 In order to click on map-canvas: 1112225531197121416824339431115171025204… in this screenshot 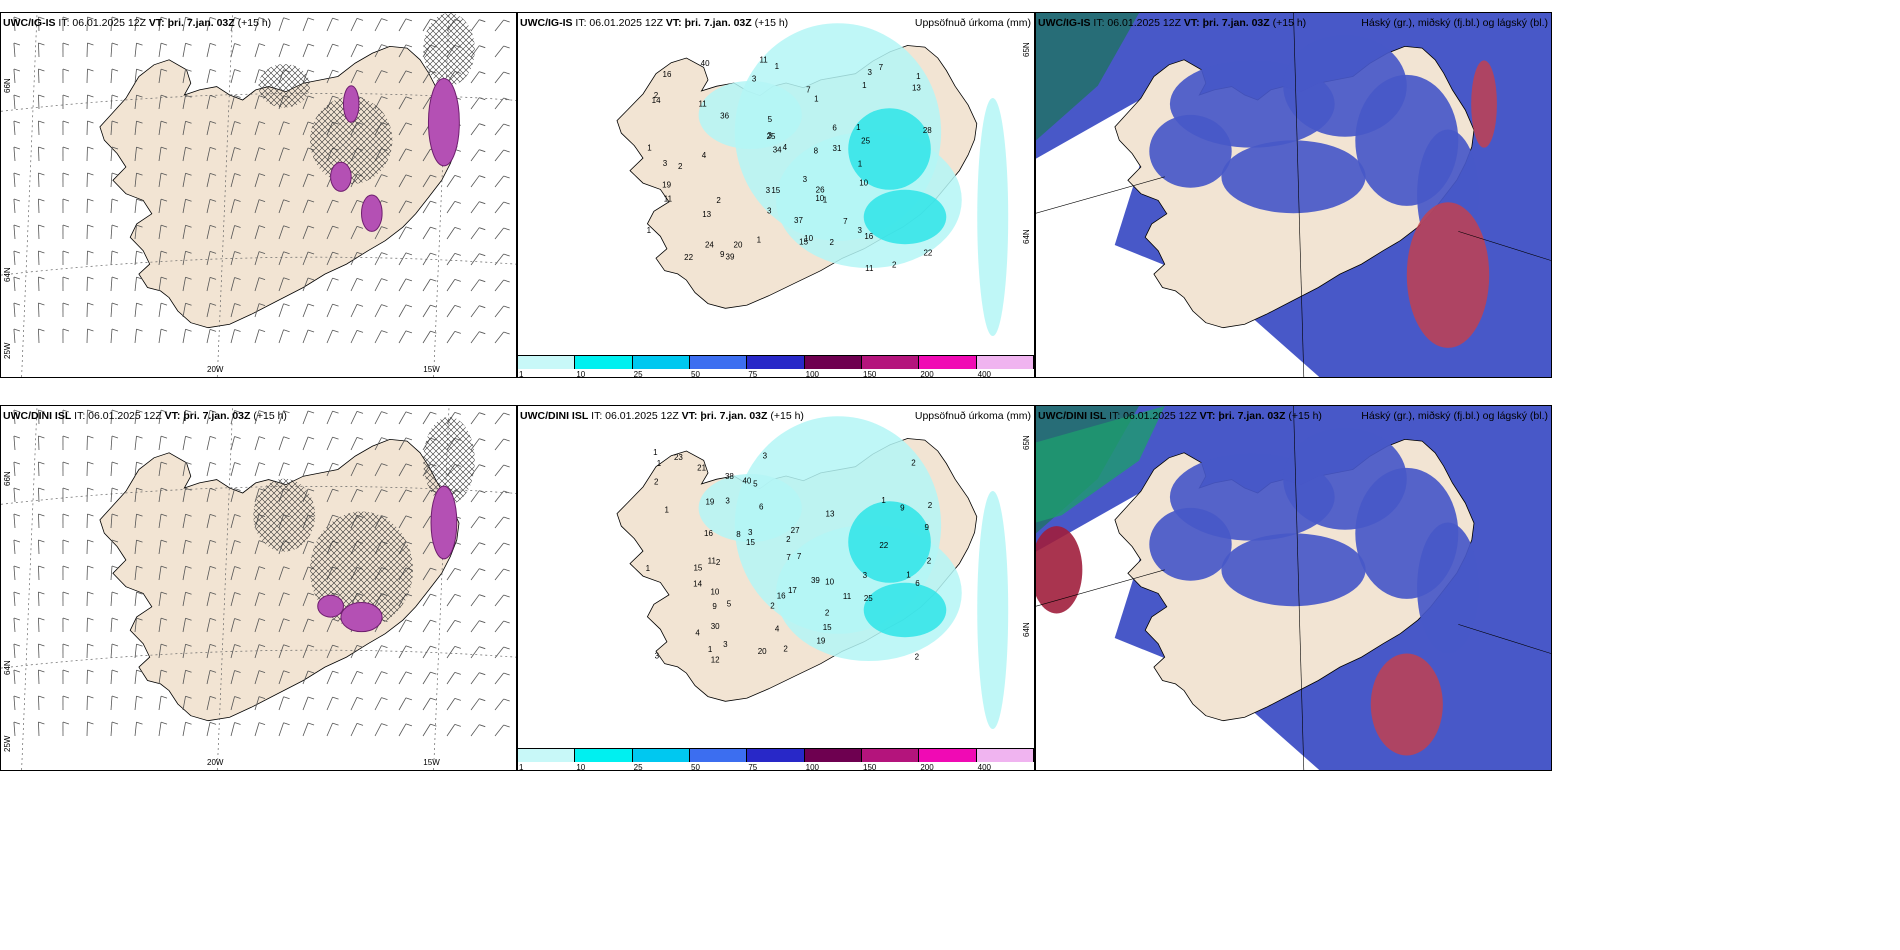, I will do `click(776, 576)`.